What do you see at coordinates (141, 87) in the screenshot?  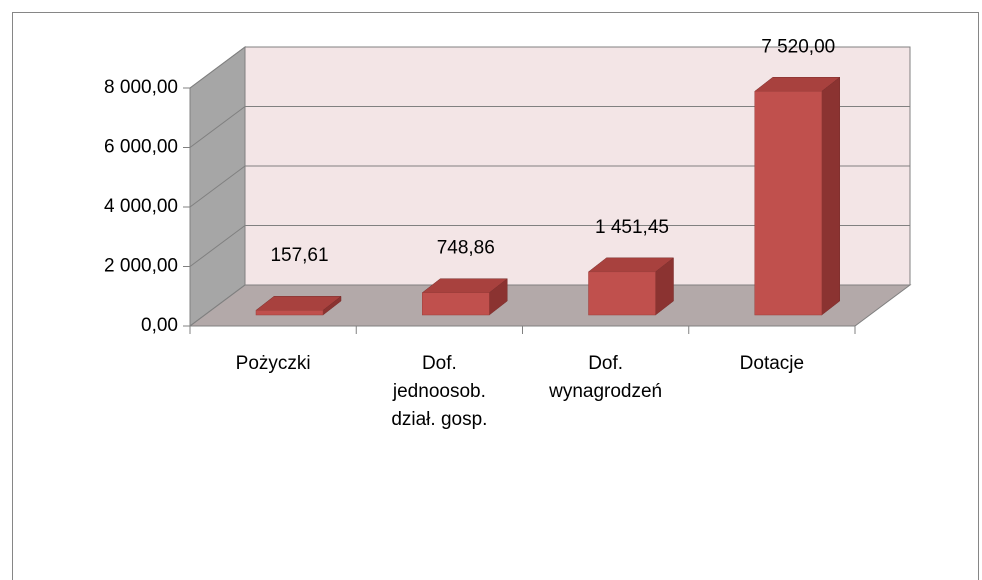 I see `y-tick-label: 8 000,00` at bounding box center [141, 87].